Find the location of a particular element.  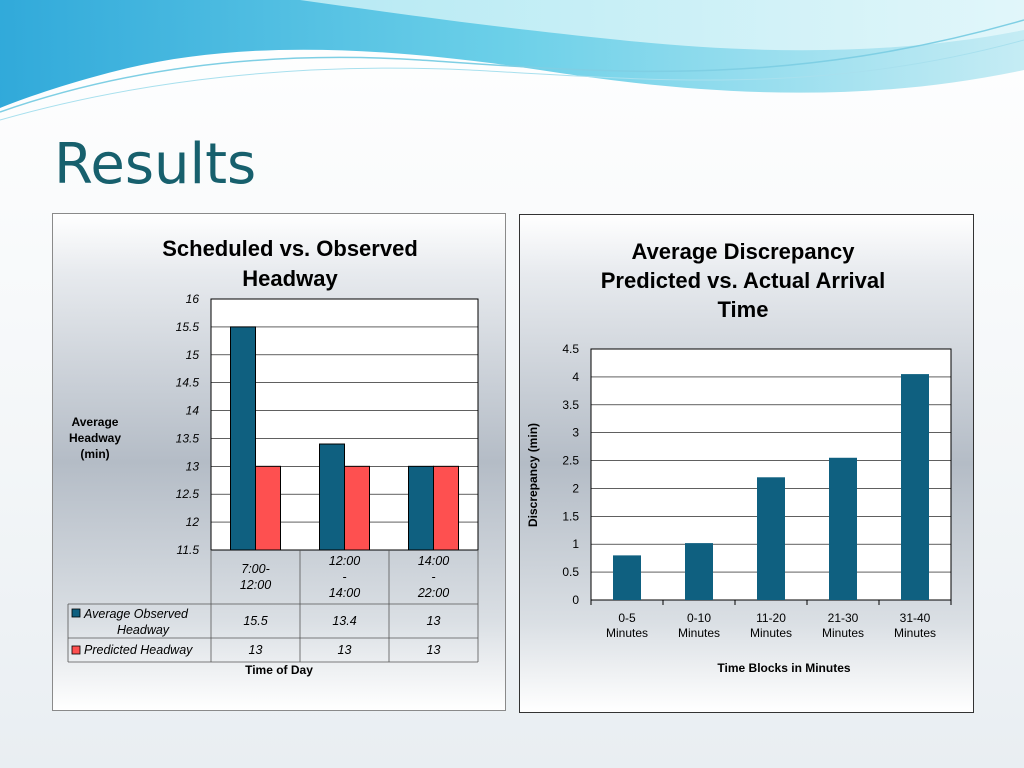

y-tick-label: 2.5 is located at coordinates (570, 461).